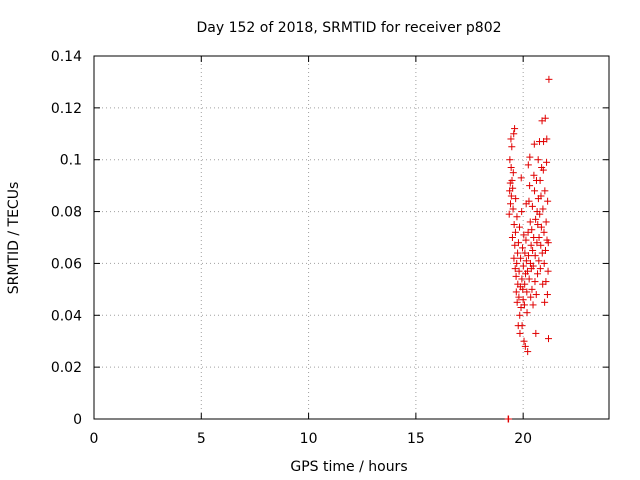 Image resolution: width=640 pixels, height=480 pixels. I want to click on x-tick-label: 10, so click(309, 439).